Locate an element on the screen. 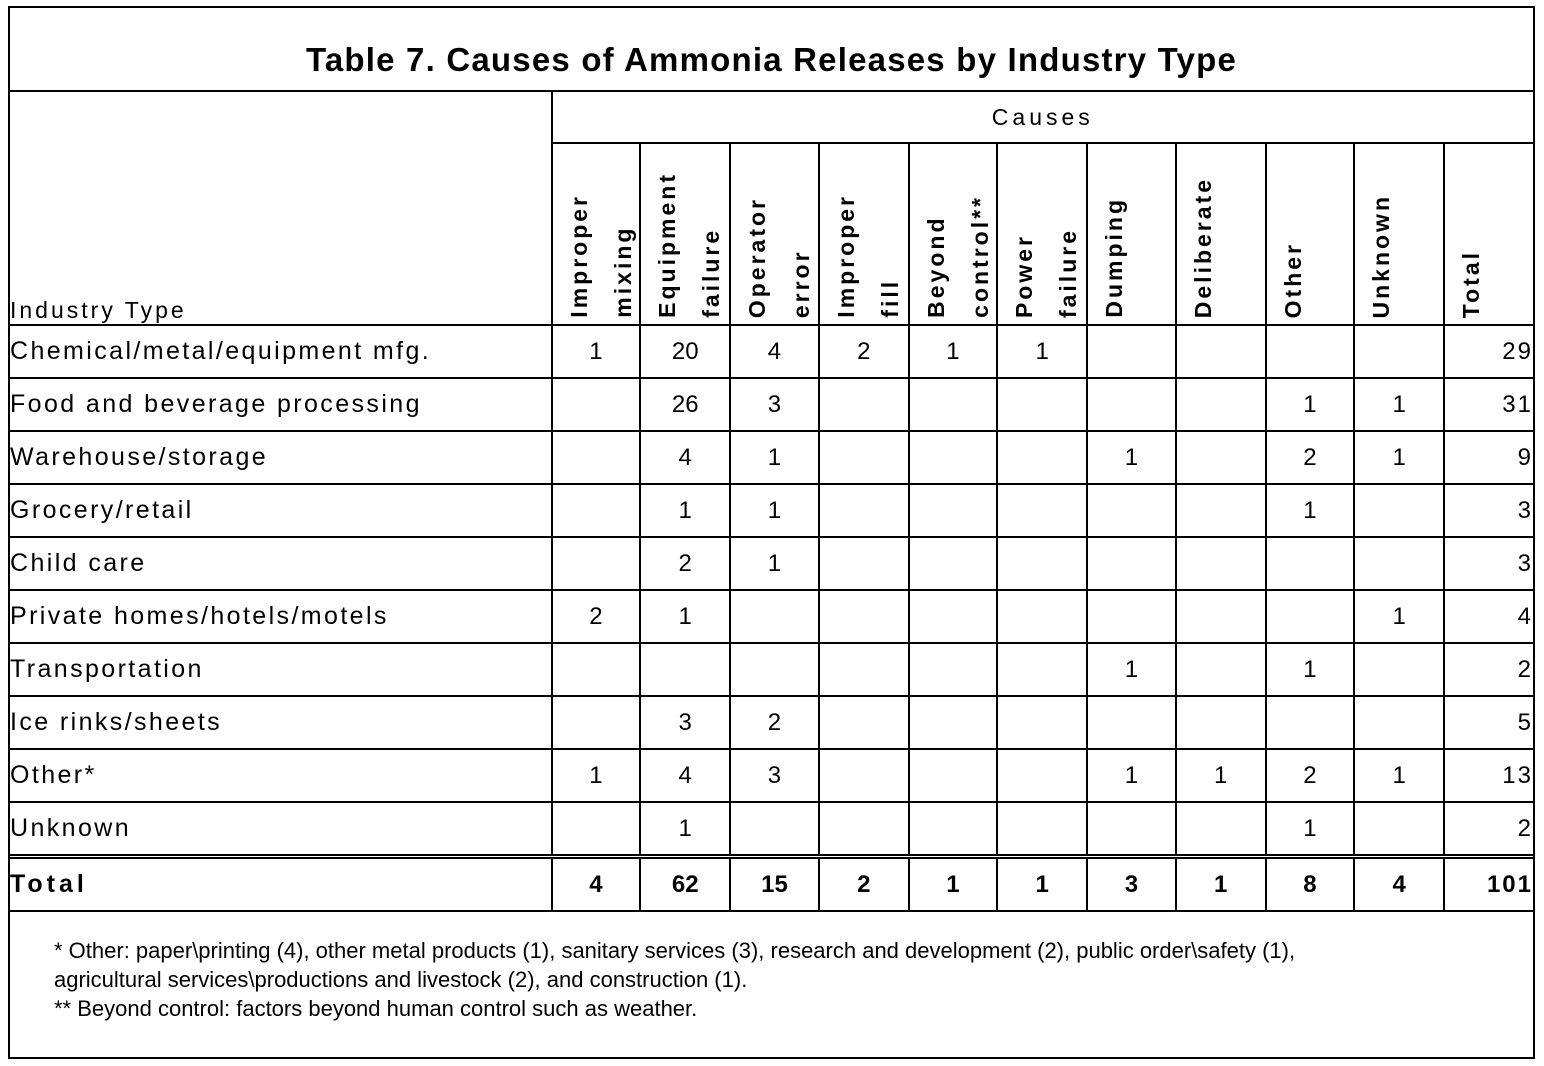 This screenshot has width=1544, height=1066. column-header-operator-error: Operator error is located at coordinates (774, 234).